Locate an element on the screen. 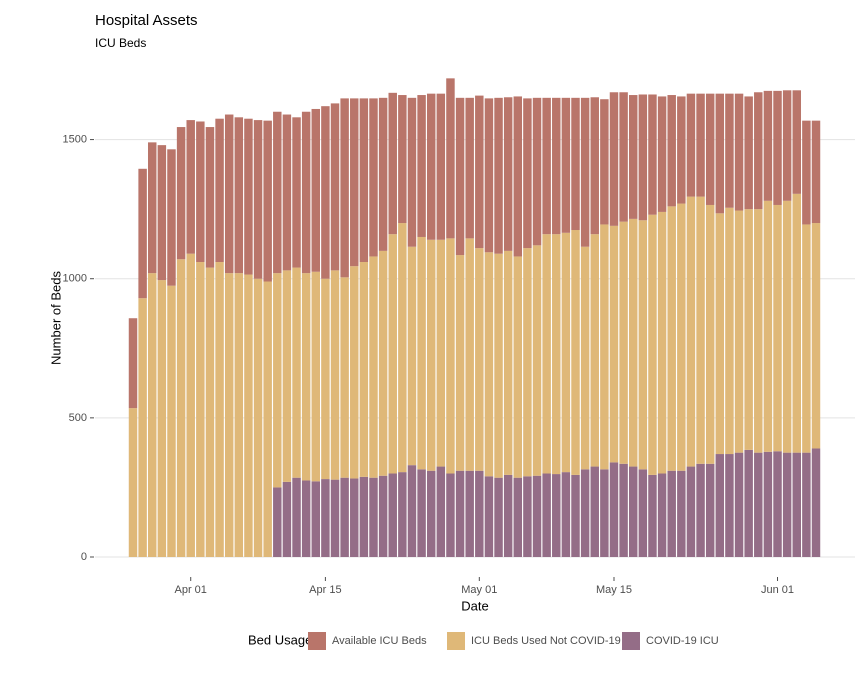  chart-title: Hospital Assets is located at coordinates (146, 20).